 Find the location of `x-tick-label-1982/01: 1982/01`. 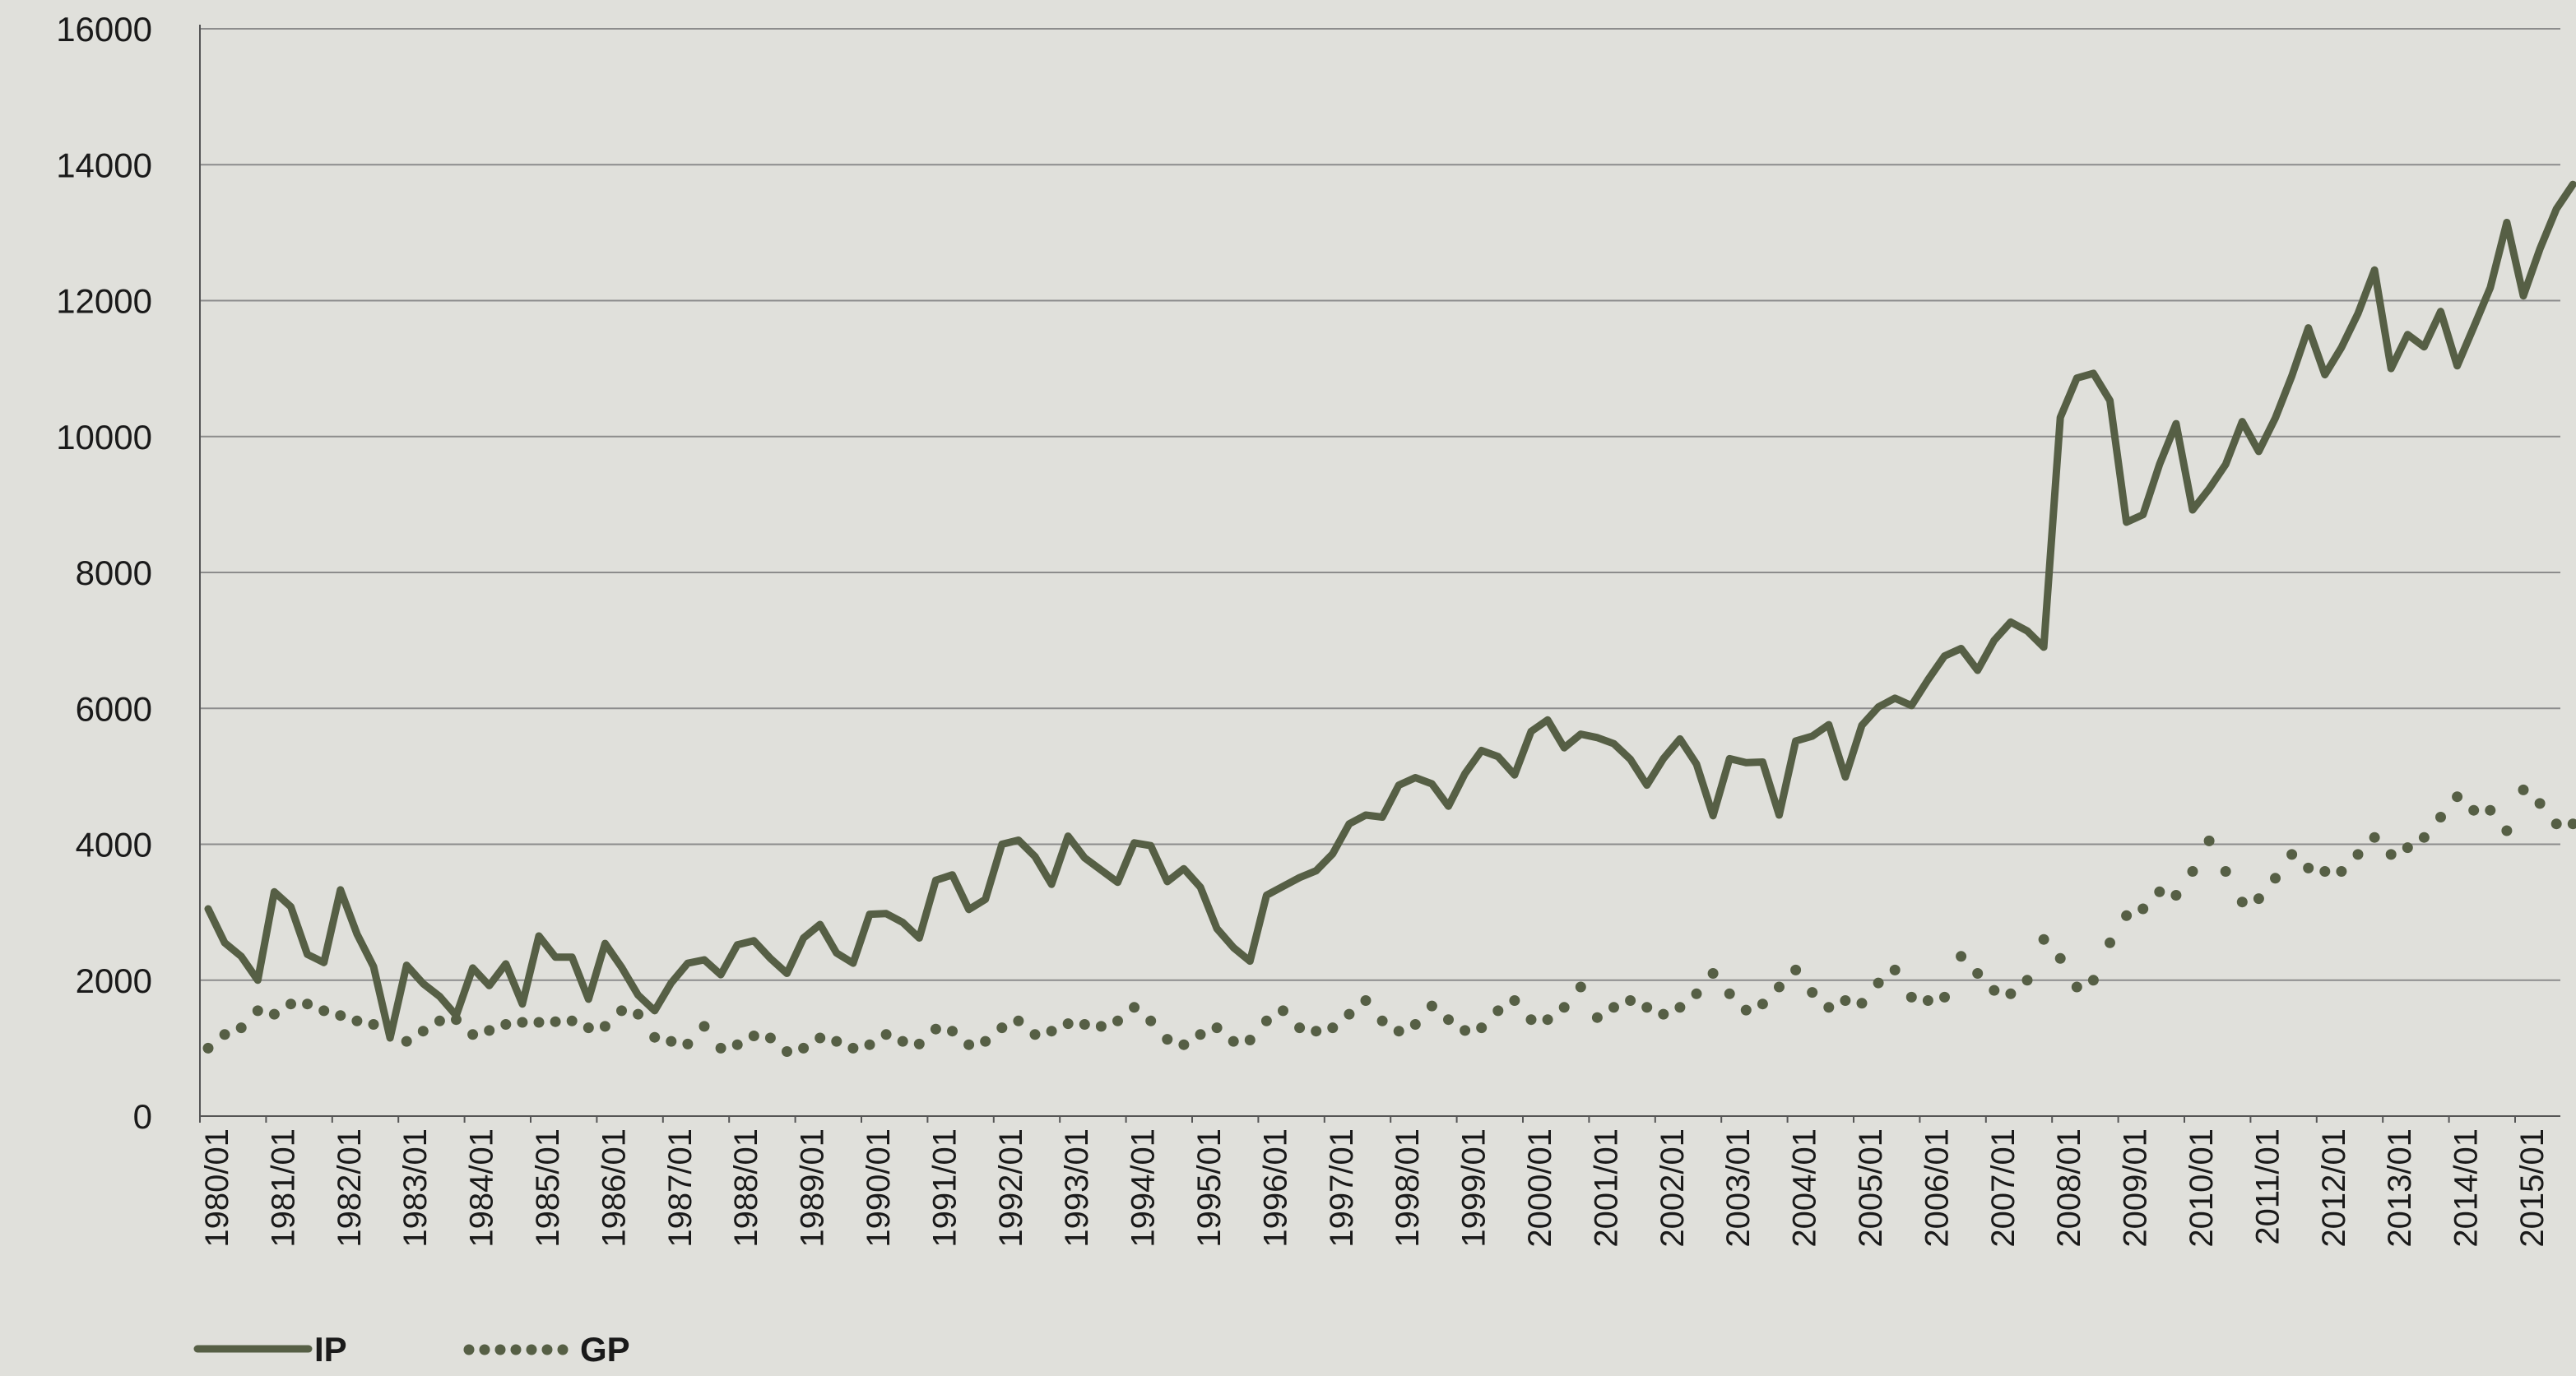

x-tick-label-1982/01: 1982/01 is located at coordinates (350, 1188).